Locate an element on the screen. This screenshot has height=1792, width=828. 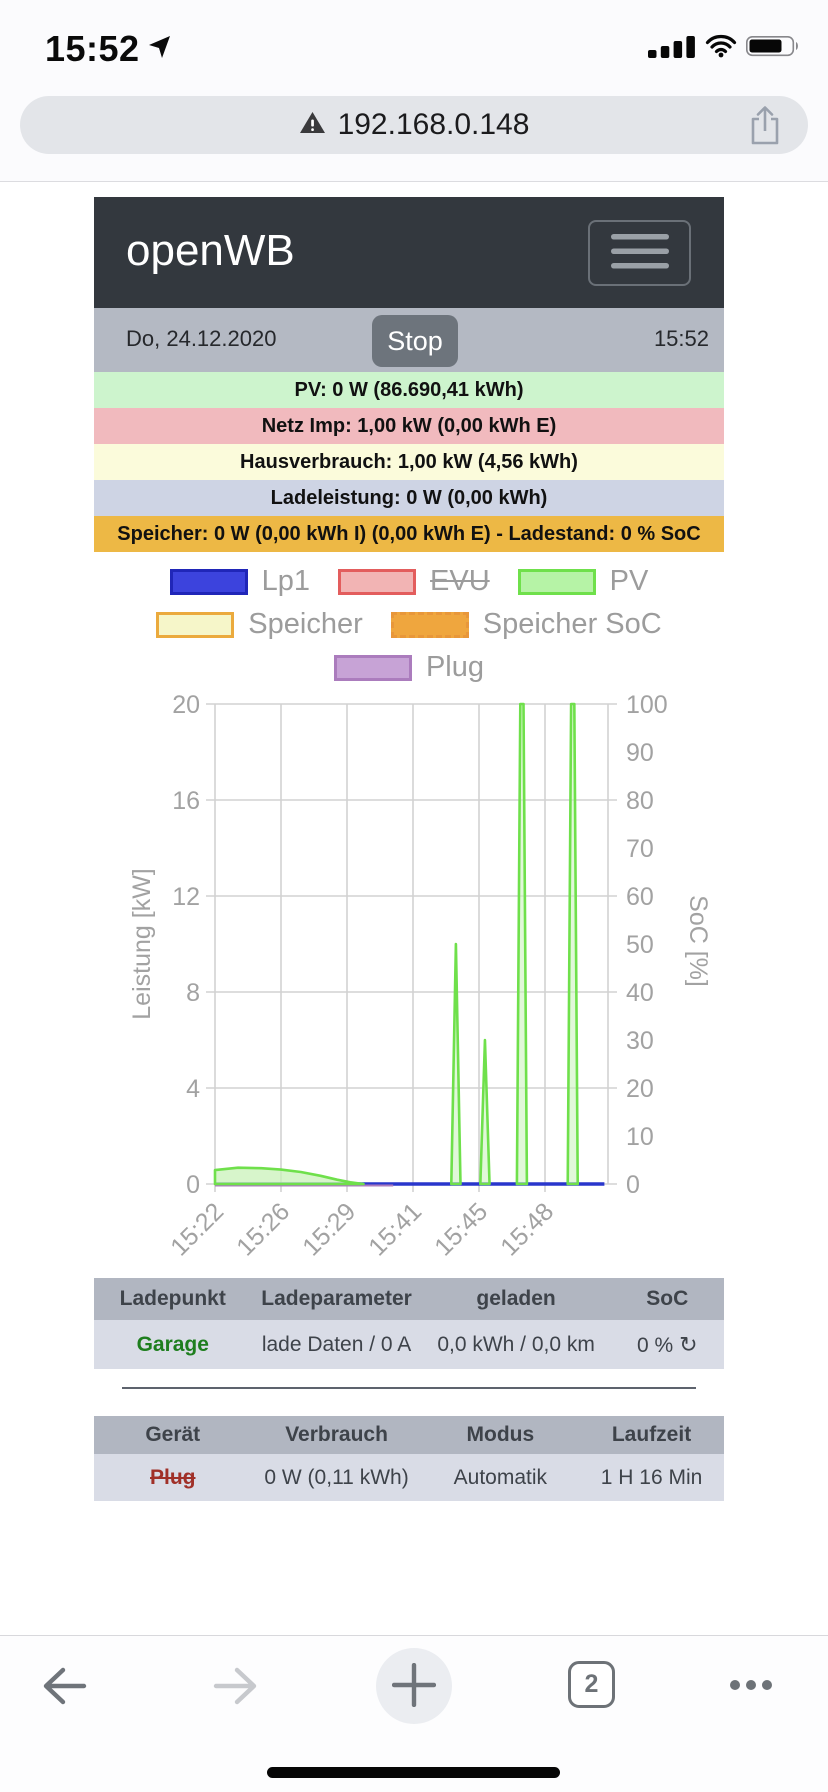
column-header: SoC is located at coordinates (667, 1298).